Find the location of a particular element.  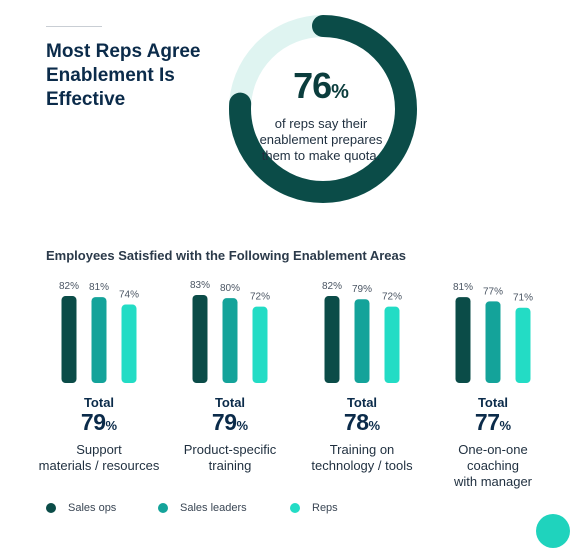

legend-label-sales-leaders: Sales leaders is located at coordinates (213, 508).